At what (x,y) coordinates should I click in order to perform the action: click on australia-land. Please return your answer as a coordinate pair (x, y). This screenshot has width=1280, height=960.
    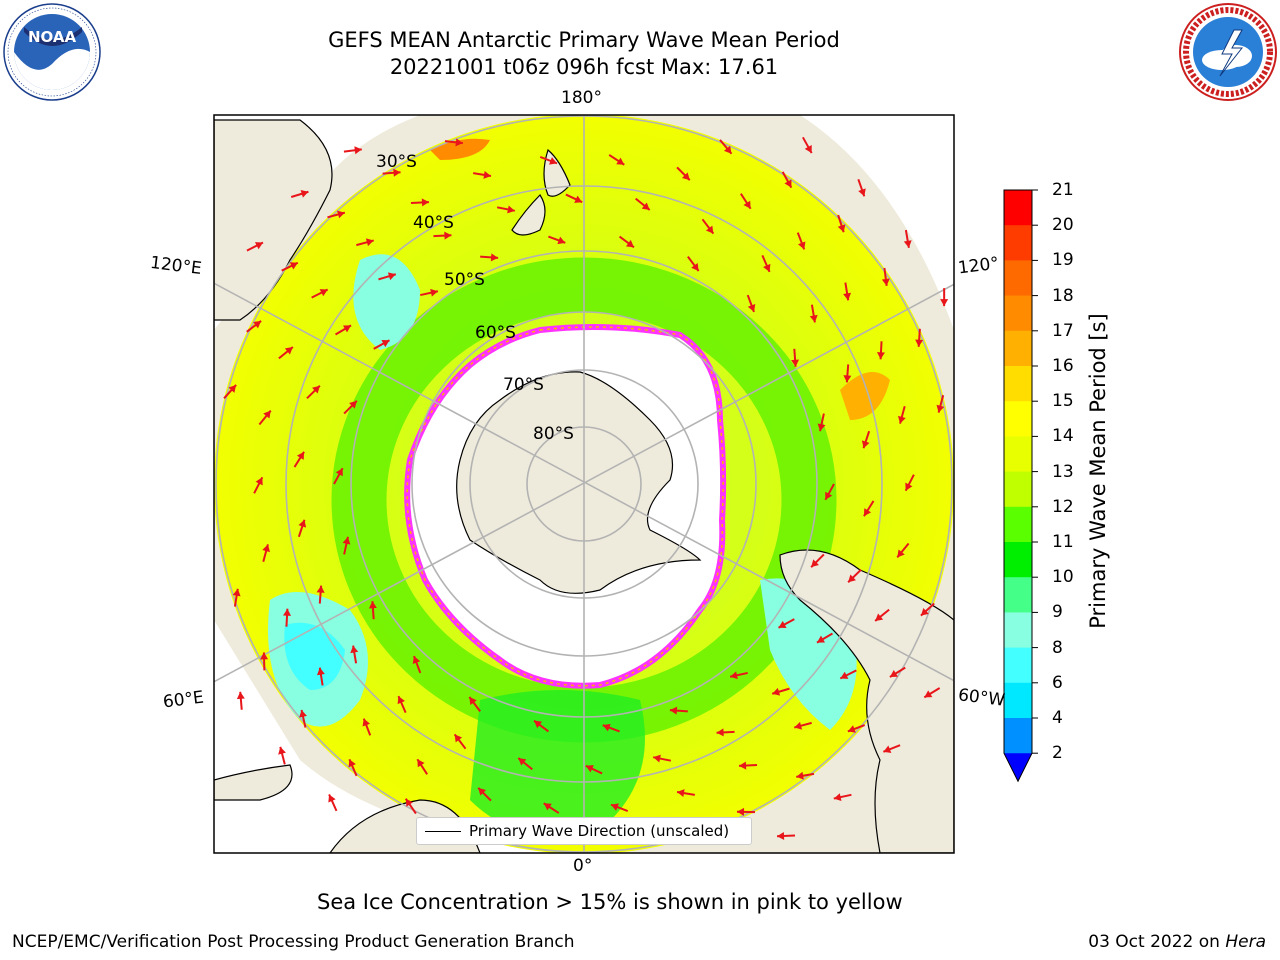
    Looking at the image, I should click on (273, 220).